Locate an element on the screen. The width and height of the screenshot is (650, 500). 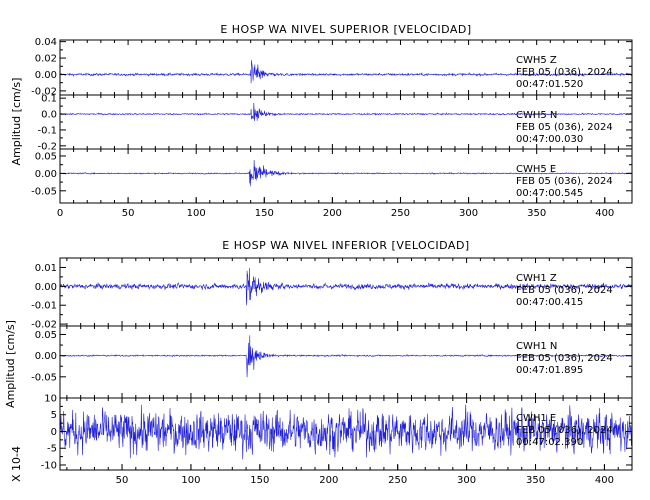
y-tick-label: 0.02 is located at coordinates (46, 59).